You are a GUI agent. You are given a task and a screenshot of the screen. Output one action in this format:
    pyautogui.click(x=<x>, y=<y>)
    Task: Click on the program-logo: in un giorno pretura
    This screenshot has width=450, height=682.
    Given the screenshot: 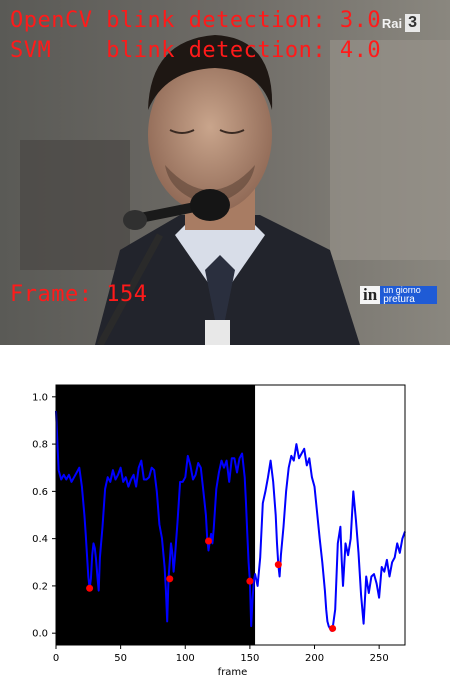 What is the action you would take?
    pyautogui.click(x=398, y=295)
    